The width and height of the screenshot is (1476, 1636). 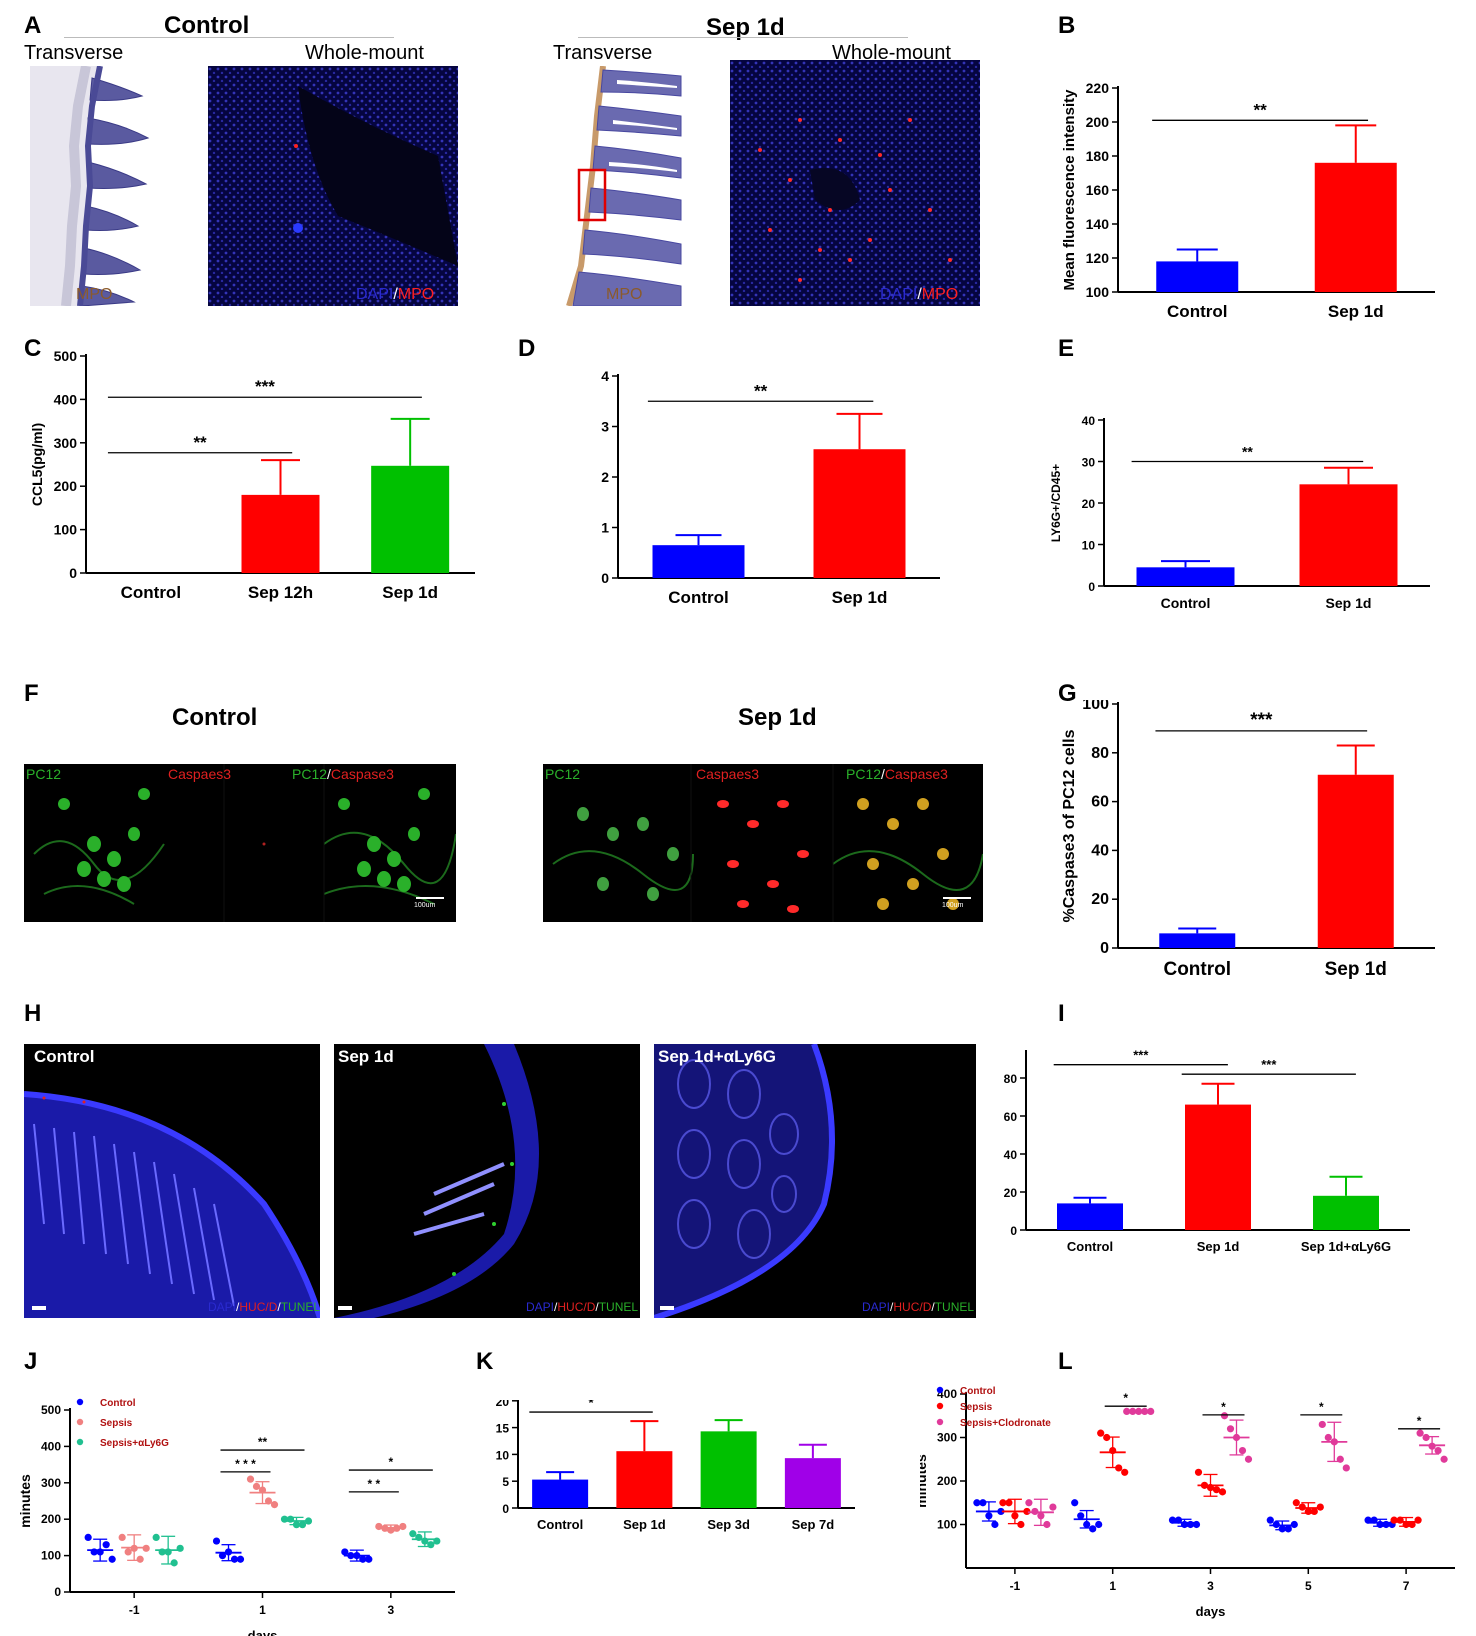 I want to click on x-axis-label: days, so click(x=263, y=1632).